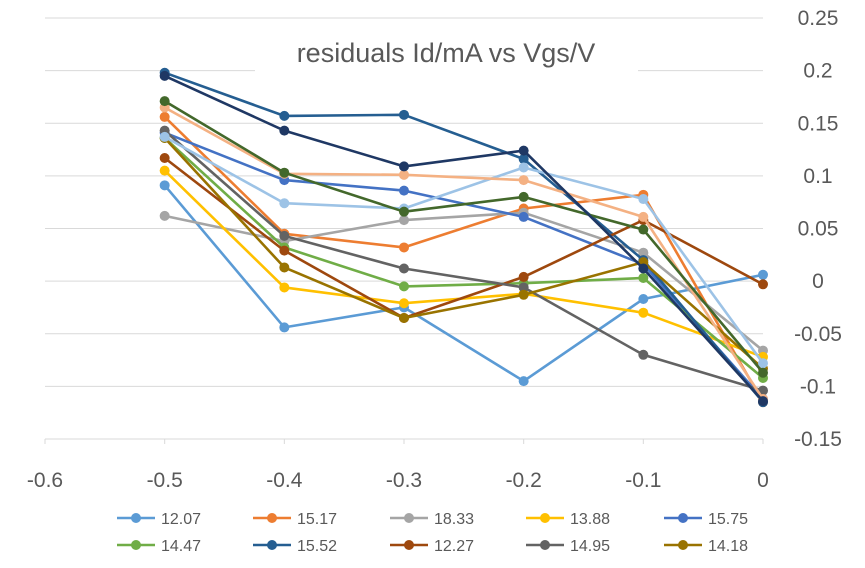 The height and width of the screenshot is (568, 865). What do you see at coordinates (317, 519) in the screenshot?
I see `legend-label: 15.17` at bounding box center [317, 519].